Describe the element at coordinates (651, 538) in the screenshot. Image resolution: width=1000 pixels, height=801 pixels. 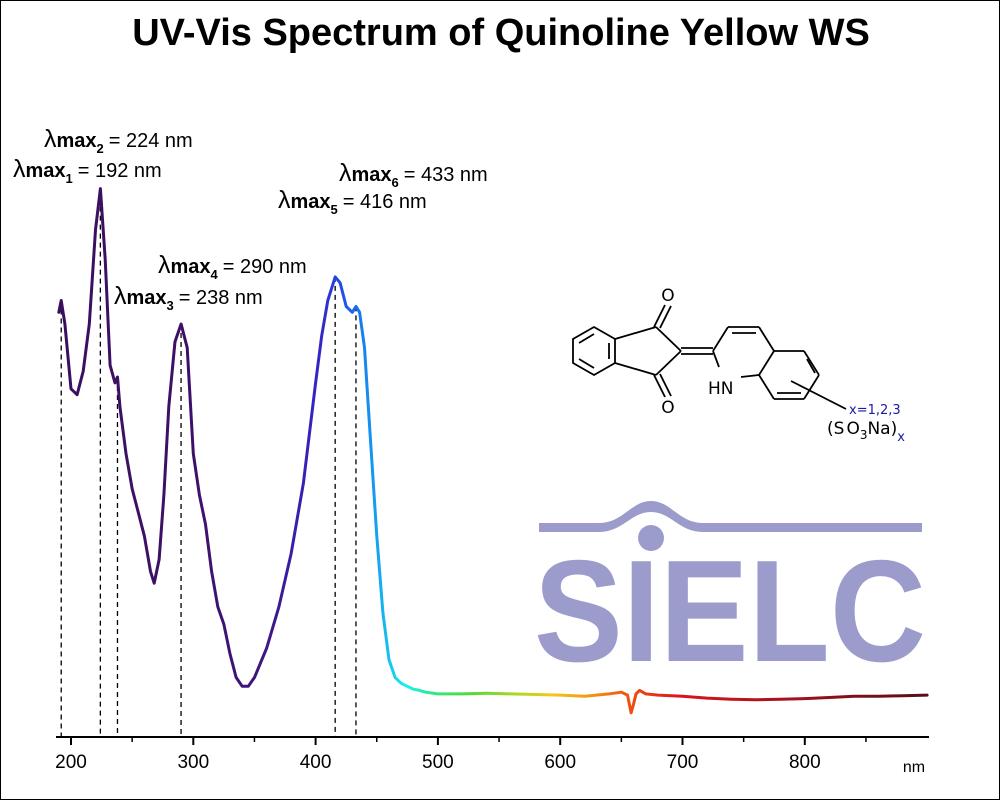
I see `logo-dot` at that location.